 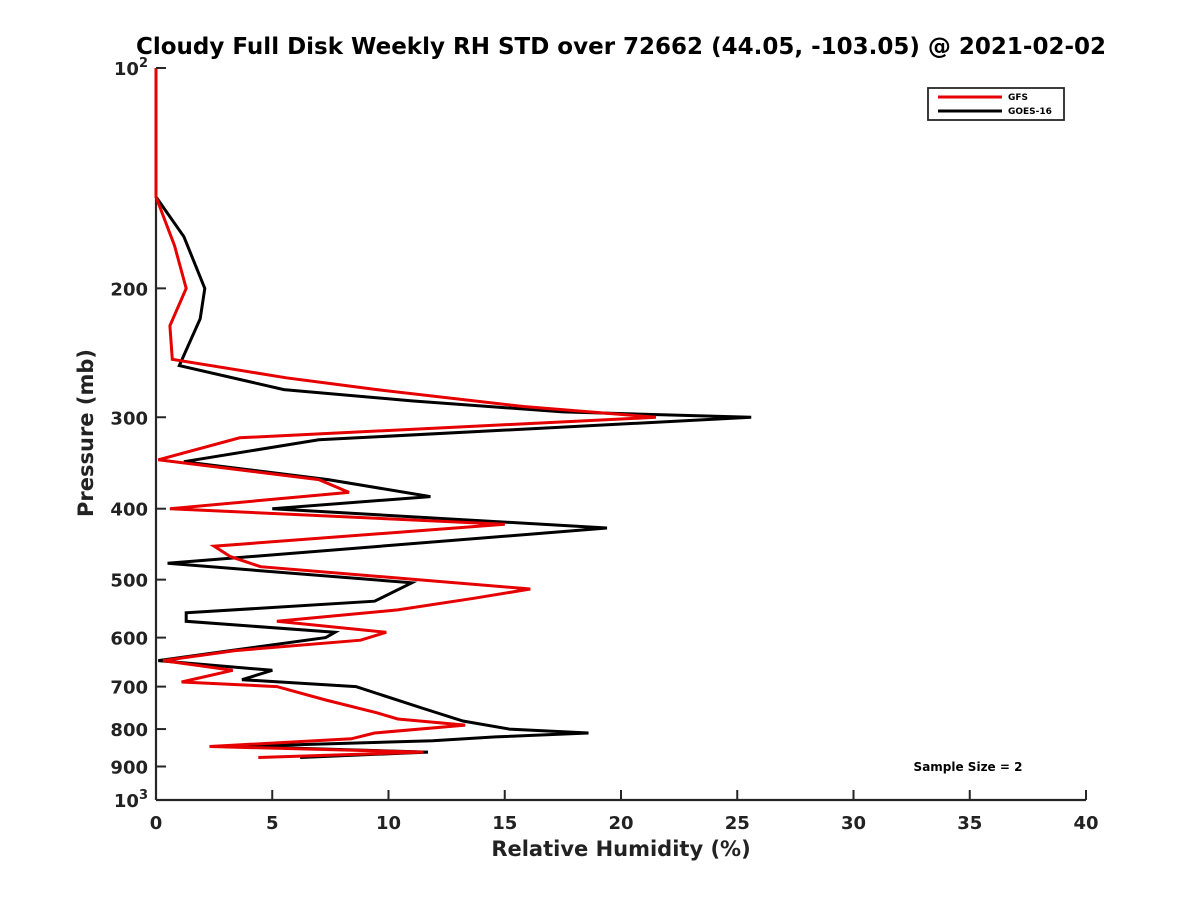 I want to click on y-tick-label: 300, so click(x=129, y=418).